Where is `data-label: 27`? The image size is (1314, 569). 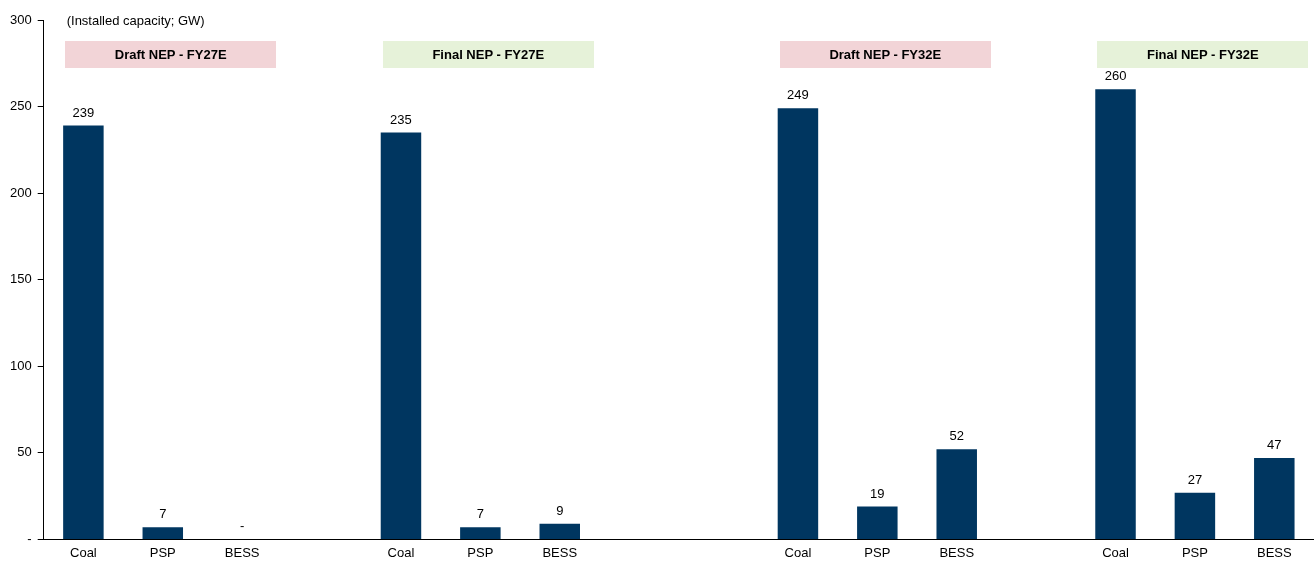
data-label: 27 is located at coordinates (1195, 479).